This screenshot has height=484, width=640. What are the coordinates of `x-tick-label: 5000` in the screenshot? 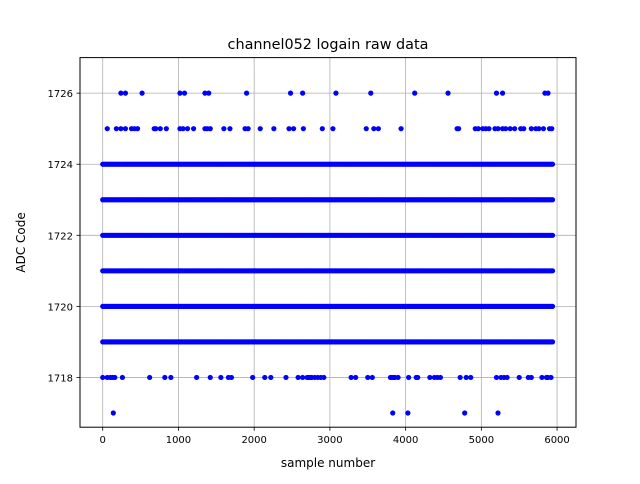 It's located at (481, 440).